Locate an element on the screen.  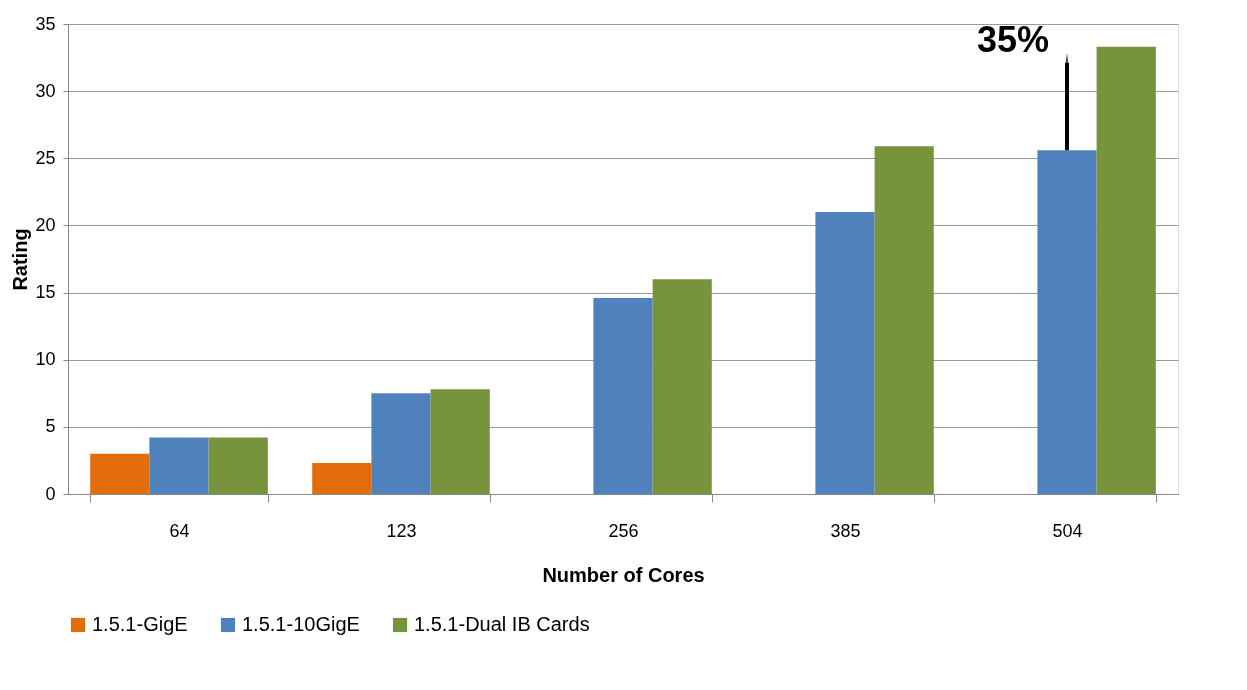
legend-label: 1.5.1-10GigE is located at coordinates (301, 624).